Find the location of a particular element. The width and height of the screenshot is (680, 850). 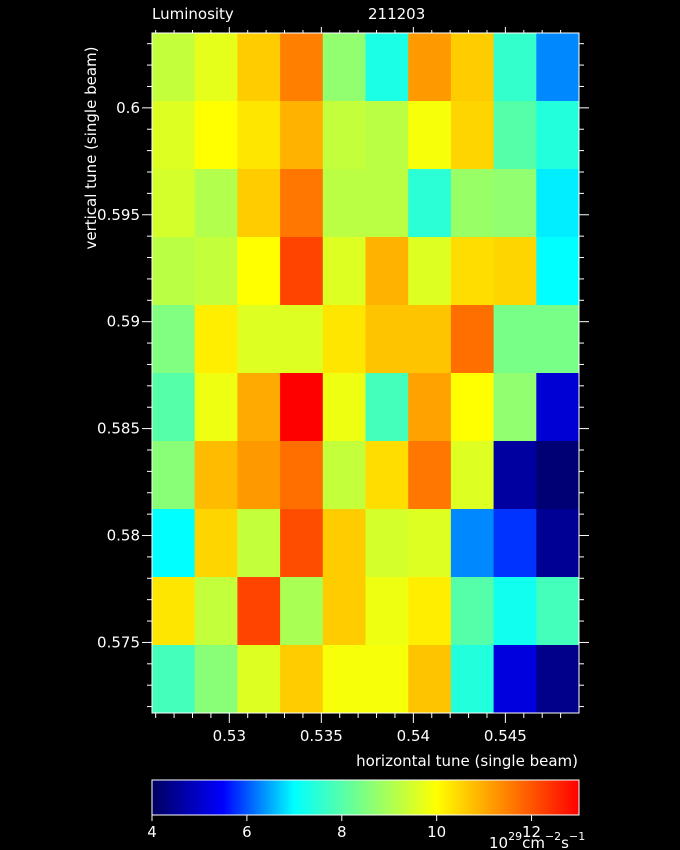

colorbar-tick-label: 12 is located at coordinates (531, 832).